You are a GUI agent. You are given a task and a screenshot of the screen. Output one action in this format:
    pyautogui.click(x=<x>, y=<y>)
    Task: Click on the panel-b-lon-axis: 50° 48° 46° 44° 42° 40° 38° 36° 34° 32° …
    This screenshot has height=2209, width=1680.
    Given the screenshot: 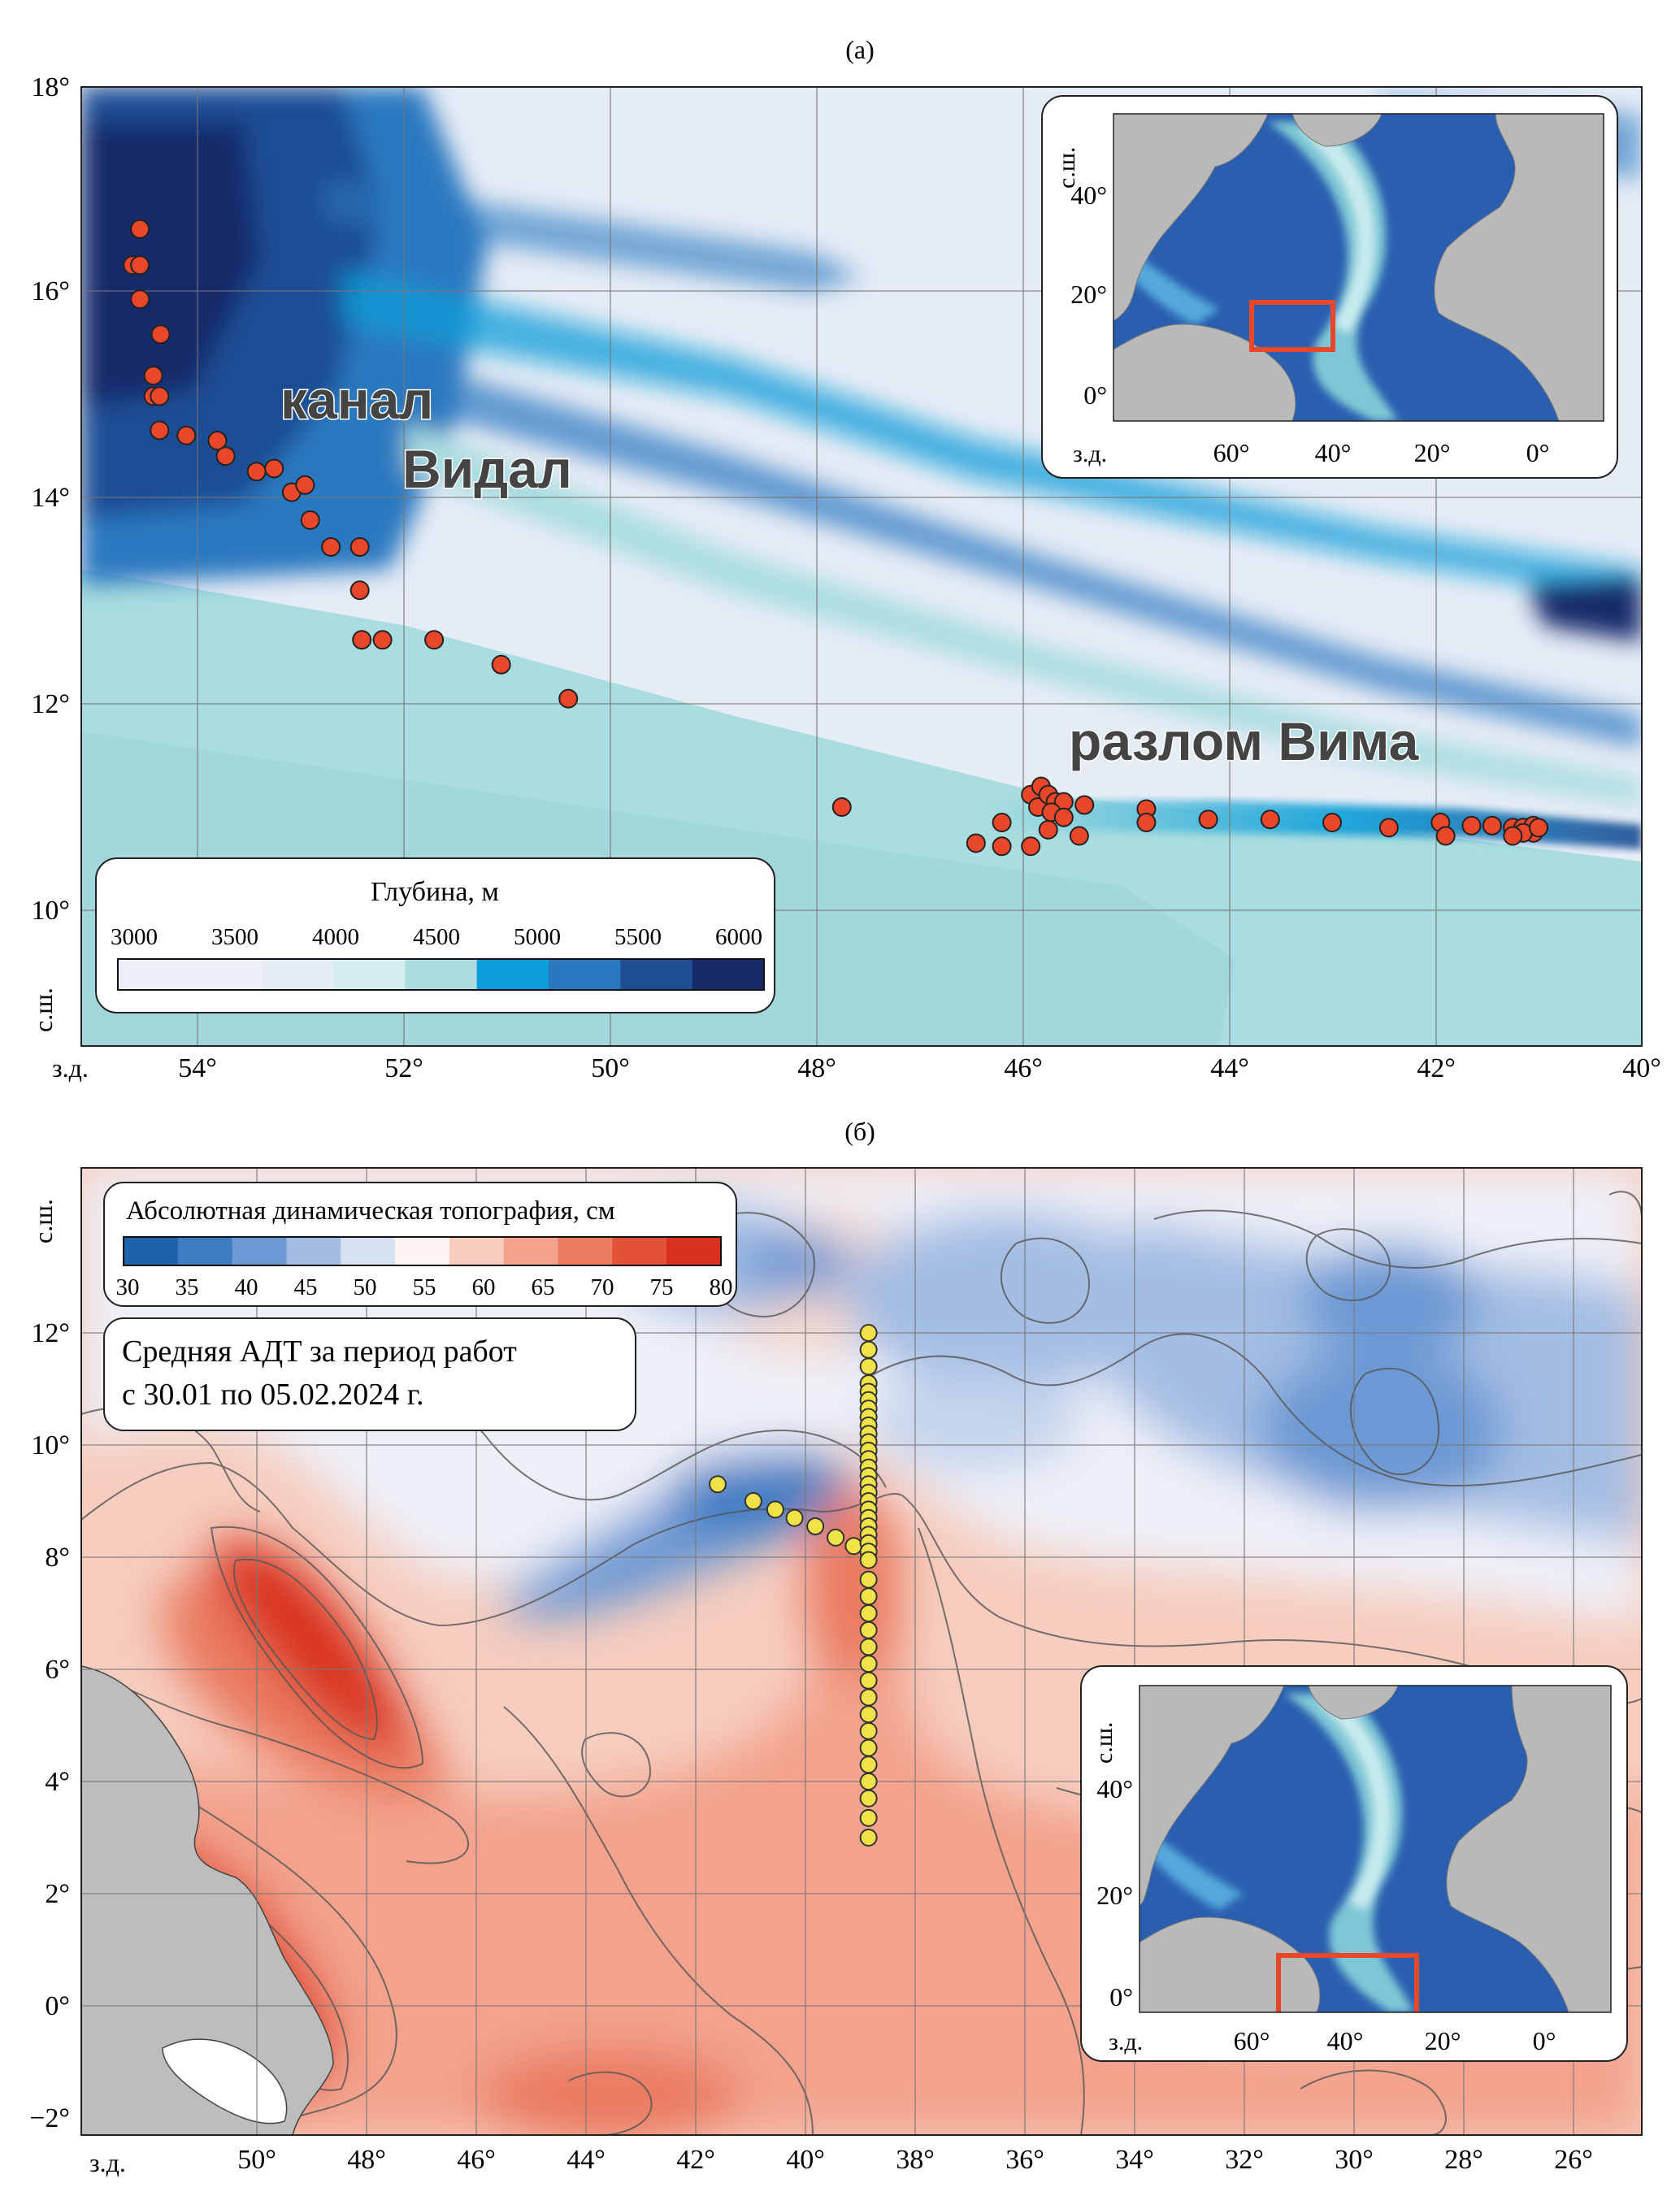 What is the action you would take?
    pyautogui.click(x=915, y=2160)
    